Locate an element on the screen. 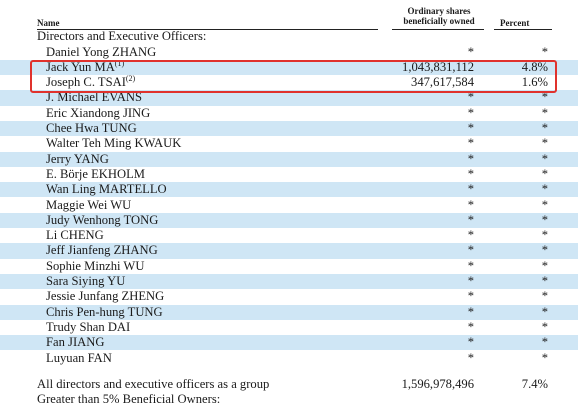 The image size is (578, 407). person-name-text: Sophie Minzhi WU is located at coordinates (95, 265).